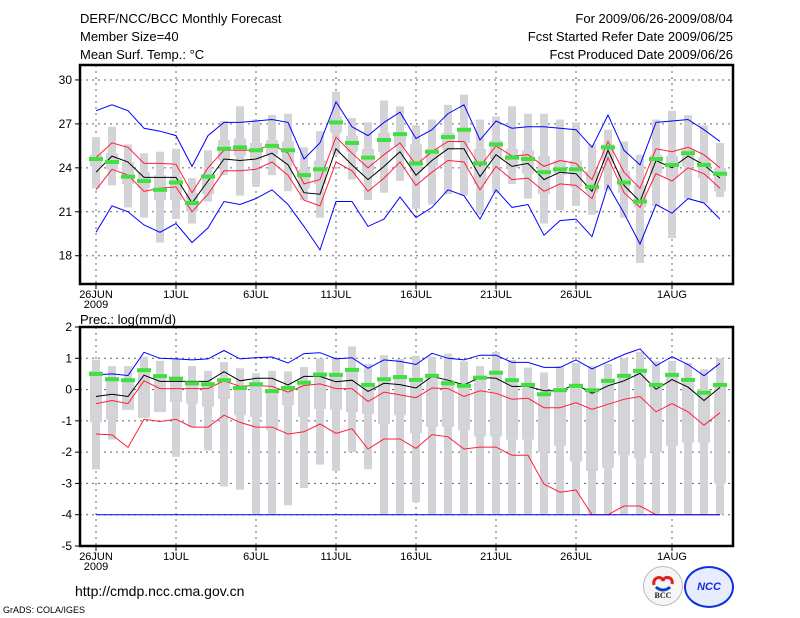 This screenshot has width=800, height=618. What do you see at coordinates (66, 515) in the screenshot?
I see `y-tick-label: -4` at bounding box center [66, 515].